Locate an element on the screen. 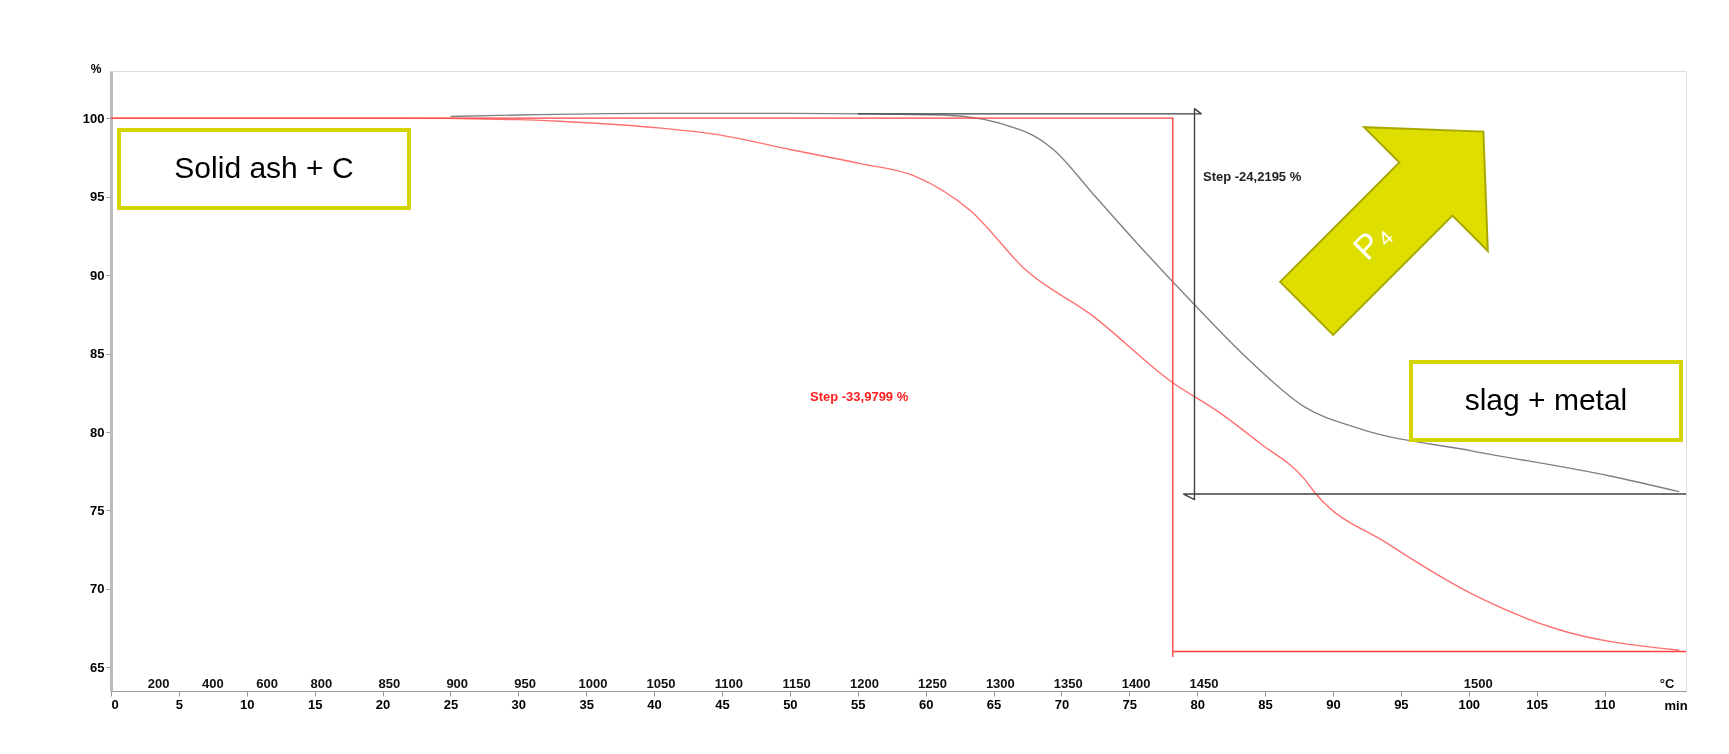  x-tick-label: 95 is located at coordinates (1401, 704).